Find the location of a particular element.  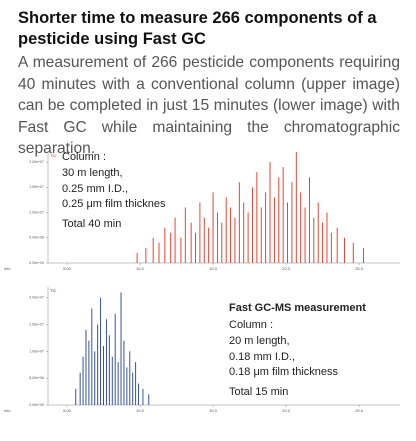

annotation: Total 15 min is located at coordinates (258, 392).